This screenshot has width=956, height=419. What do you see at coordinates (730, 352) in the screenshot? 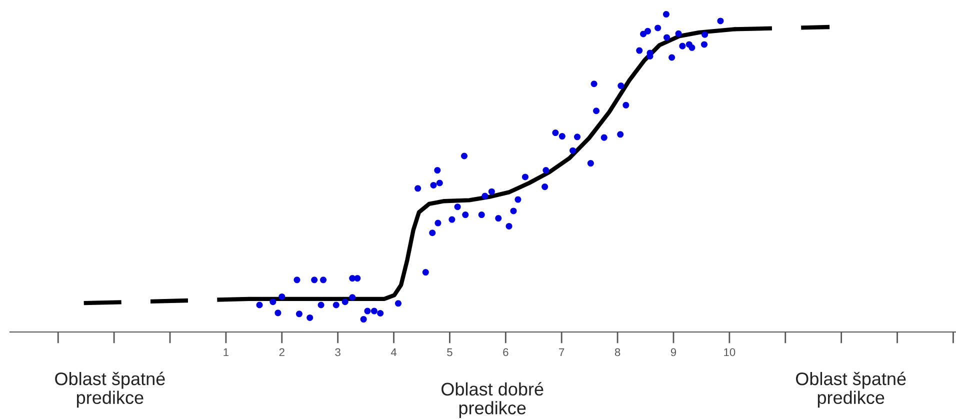
I see `x-tick-label: 10` at bounding box center [730, 352].